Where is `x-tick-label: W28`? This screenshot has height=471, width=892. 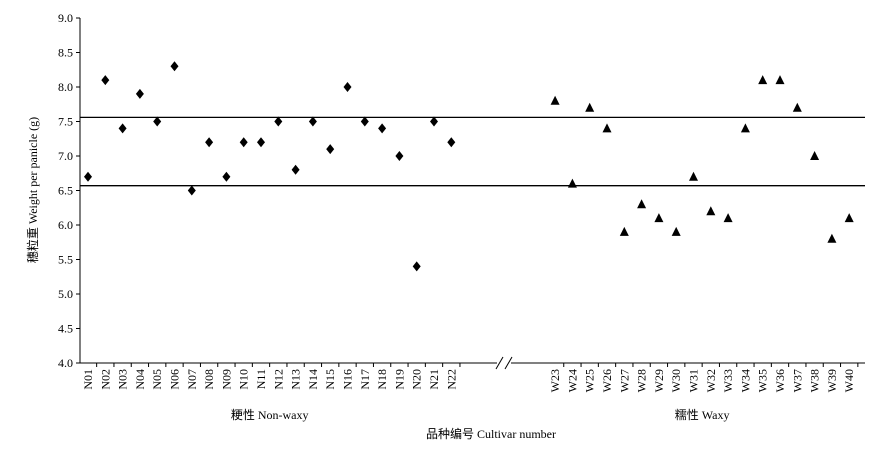 x-tick-label: W28 is located at coordinates (642, 380).